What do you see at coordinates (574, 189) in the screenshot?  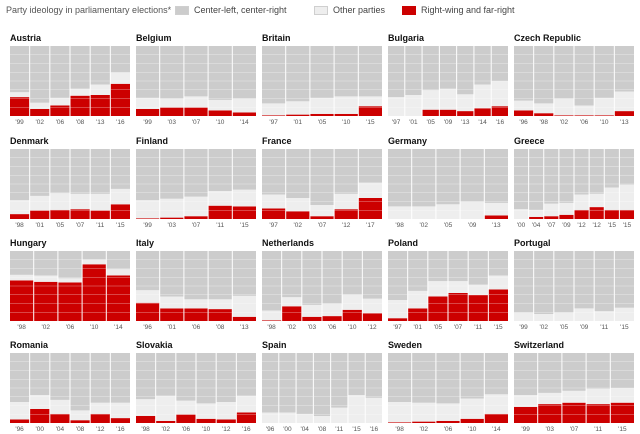 I see `chart-greece: '00 '04 '07 '09 '12 '12 '15 '15` at bounding box center [574, 189].